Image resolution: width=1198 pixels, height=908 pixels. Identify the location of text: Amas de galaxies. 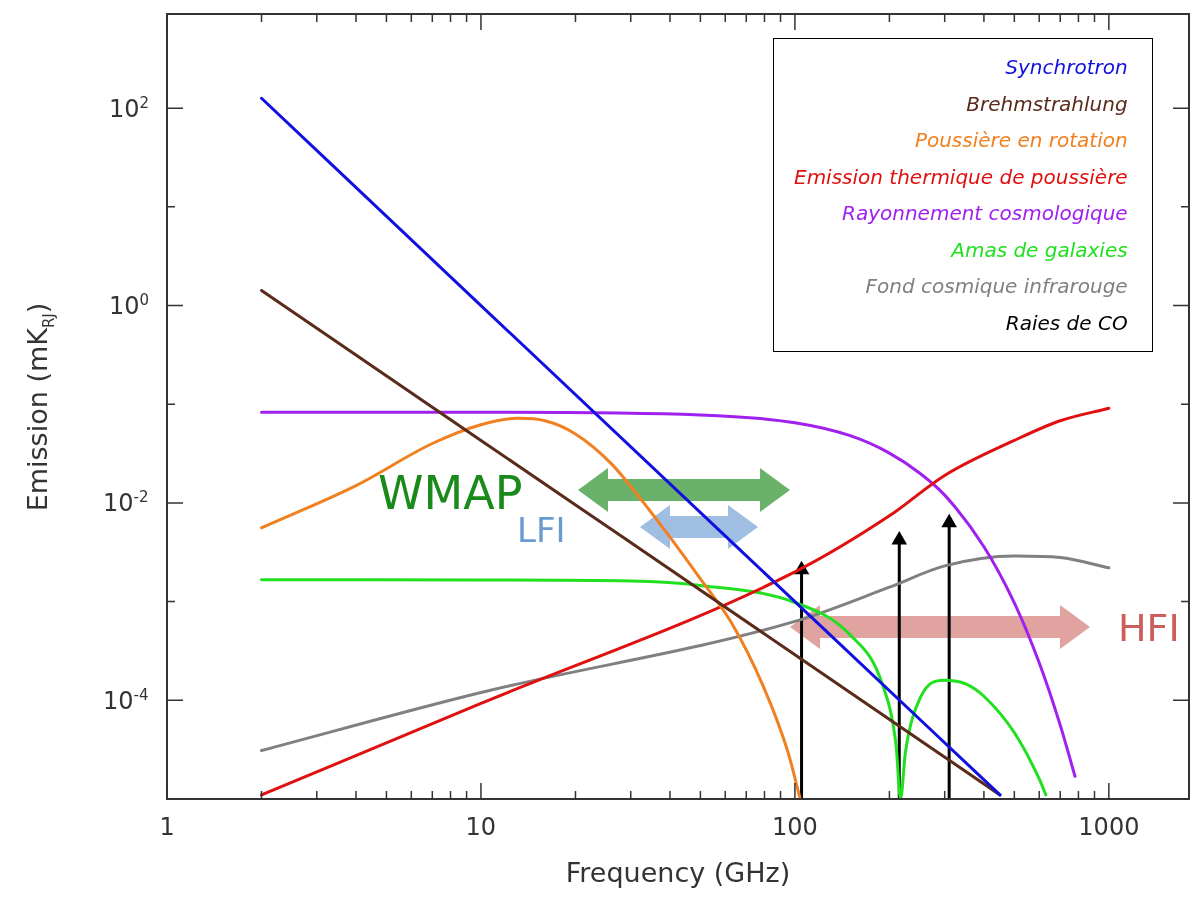
(1038, 250).